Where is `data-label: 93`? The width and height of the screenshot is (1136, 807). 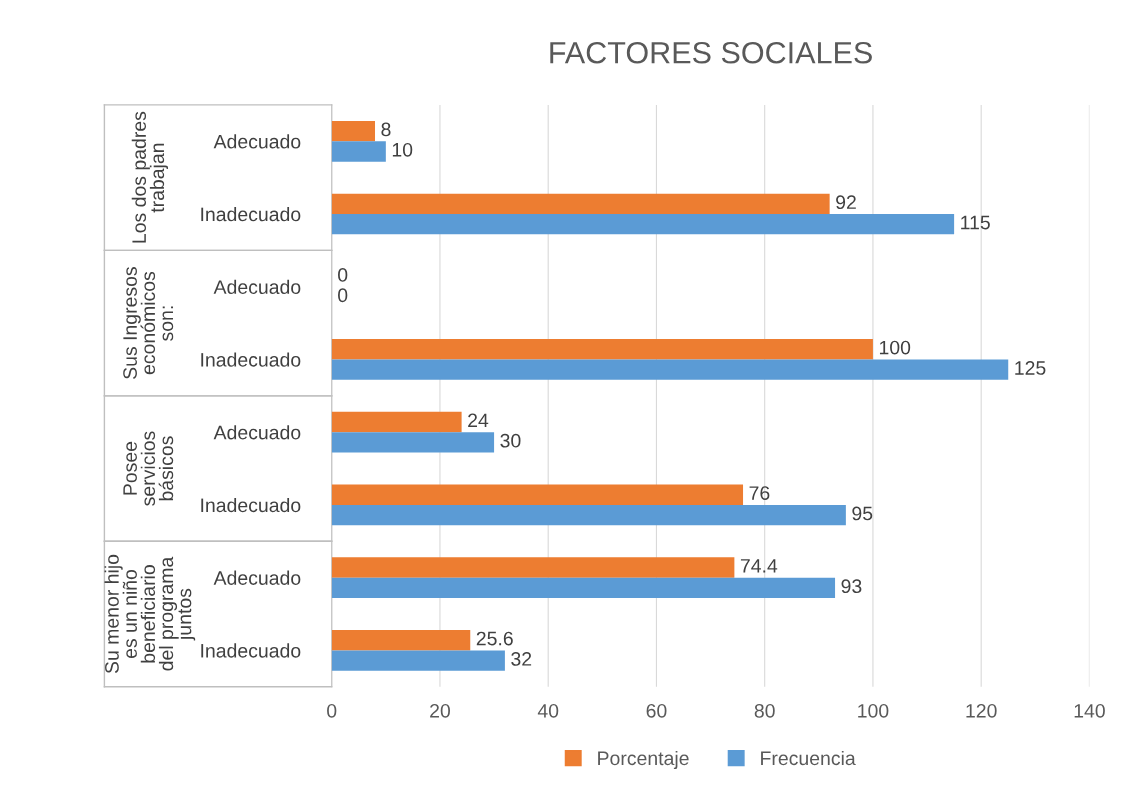
data-label: 93 is located at coordinates (851, 586).